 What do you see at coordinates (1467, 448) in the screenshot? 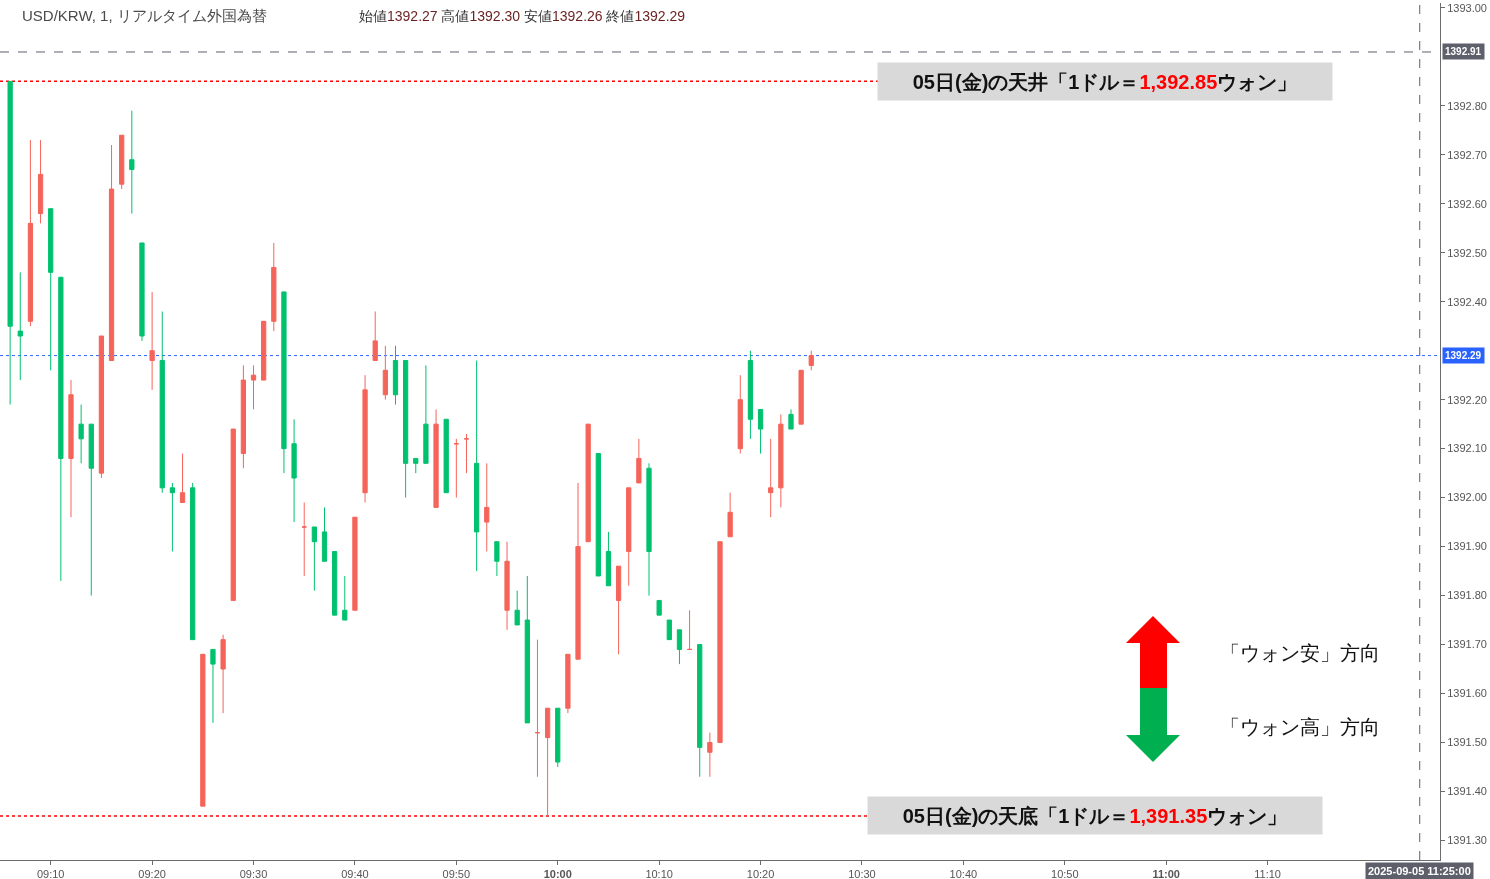
I see `y-tick-label: 1392.10` at bounding box center [1467, 448].